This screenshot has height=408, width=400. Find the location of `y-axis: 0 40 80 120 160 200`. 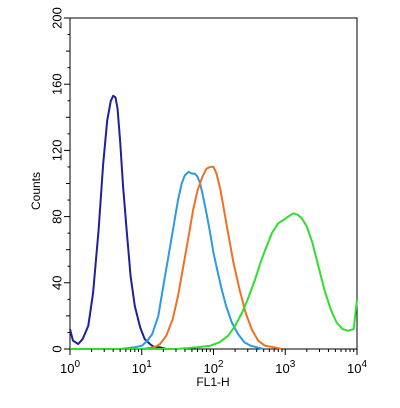

y-axis: 0 40 80 120 160 200 is located at coordinates (59, 180).